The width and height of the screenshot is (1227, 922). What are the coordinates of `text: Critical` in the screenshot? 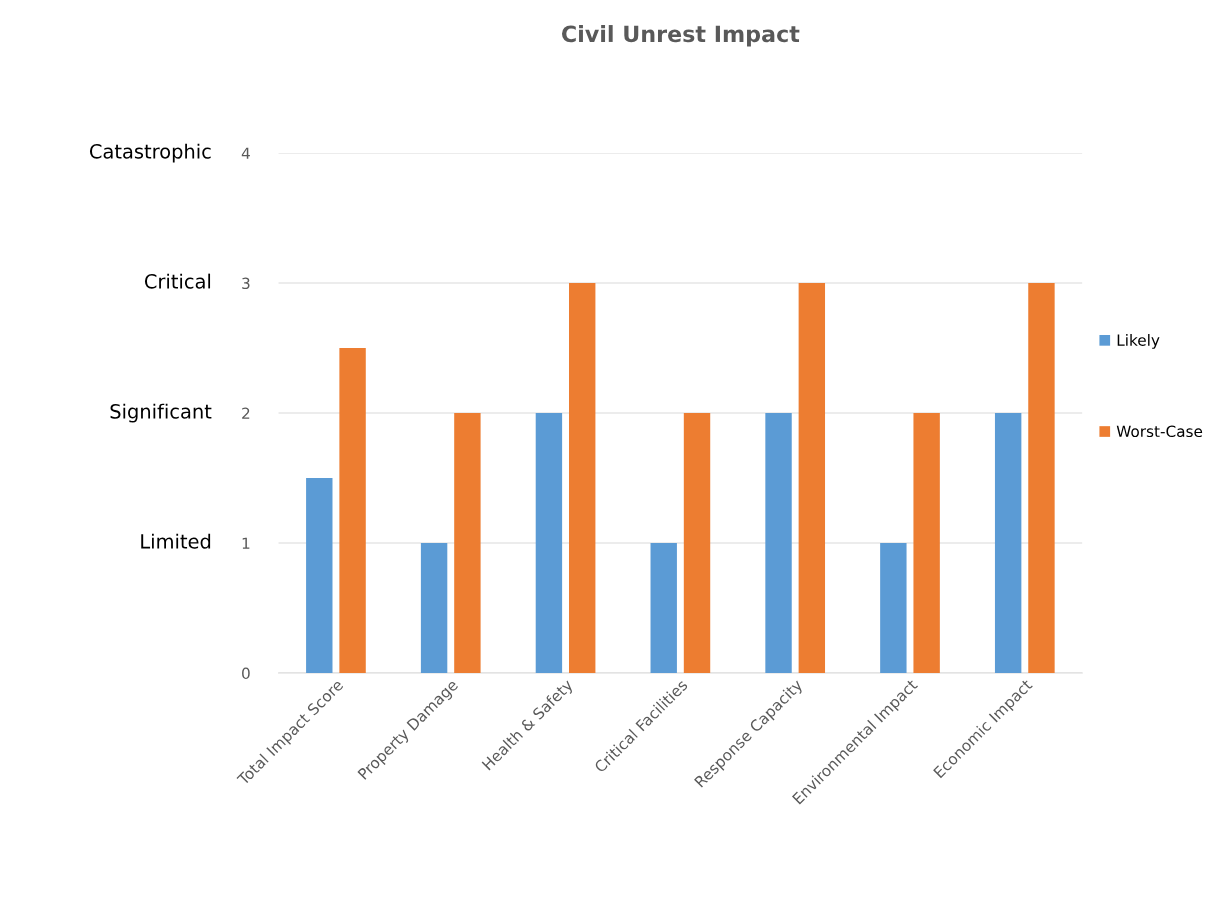 It's located at (177, 281).